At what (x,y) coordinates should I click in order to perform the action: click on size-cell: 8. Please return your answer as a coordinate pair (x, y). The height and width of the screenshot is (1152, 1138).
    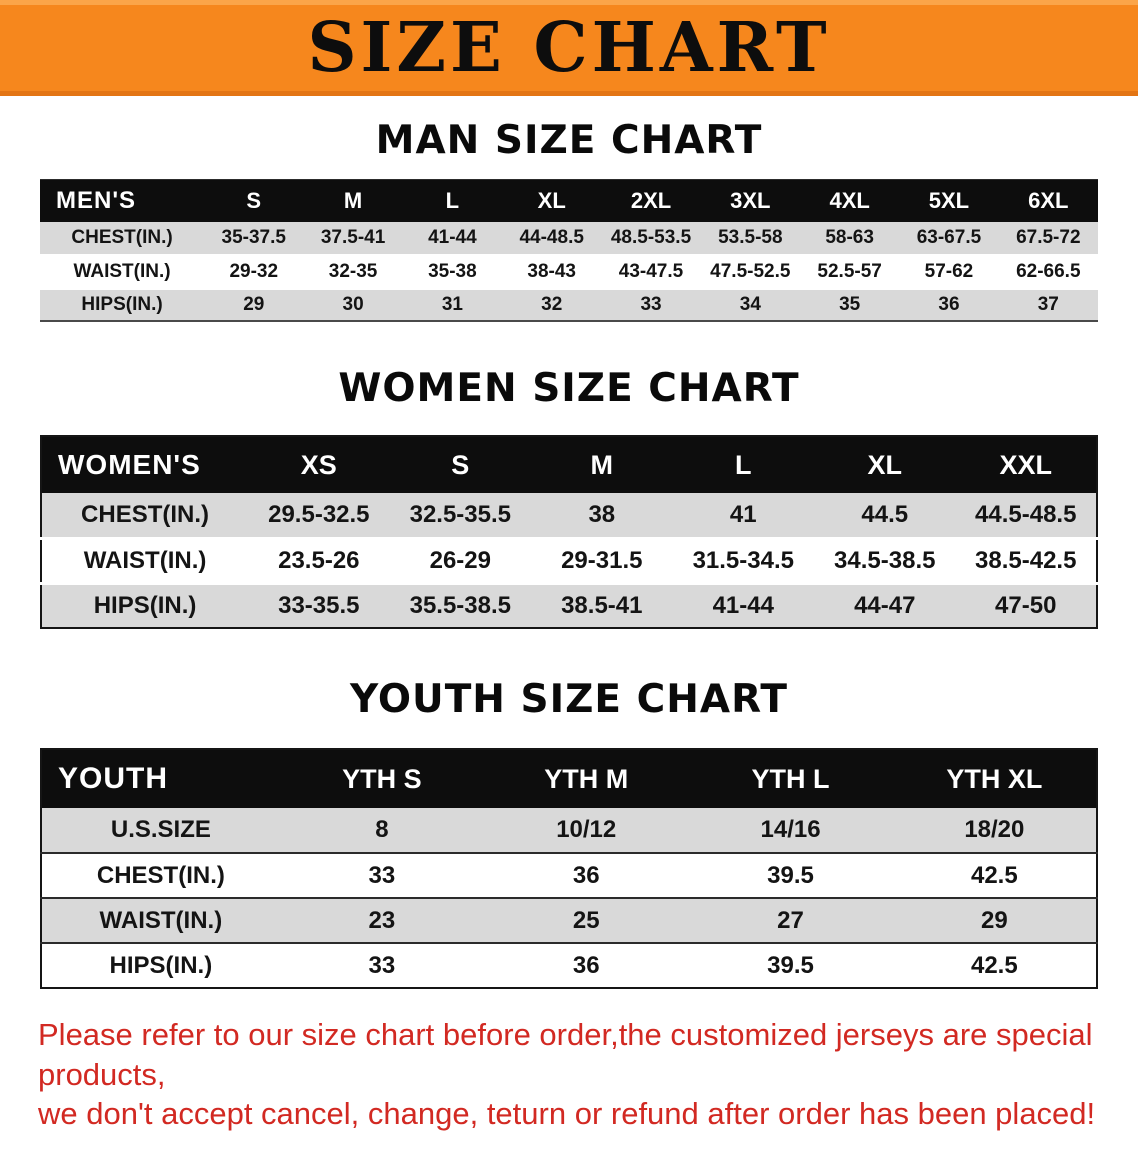
    Looking at the image, I should click on (382, 831).